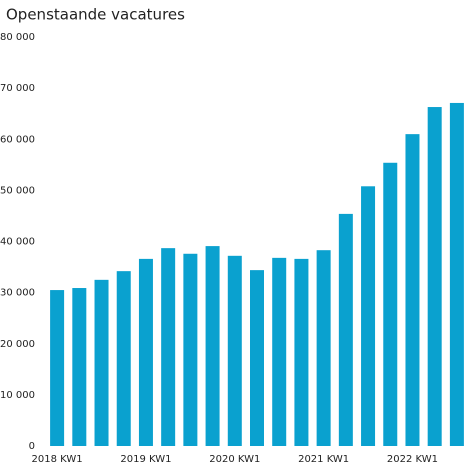 The image size is (474, 474). Describe the element at coordinates (95, 15) in the screenshot. I see `chart-title: Openstaande vacatures` at that location.